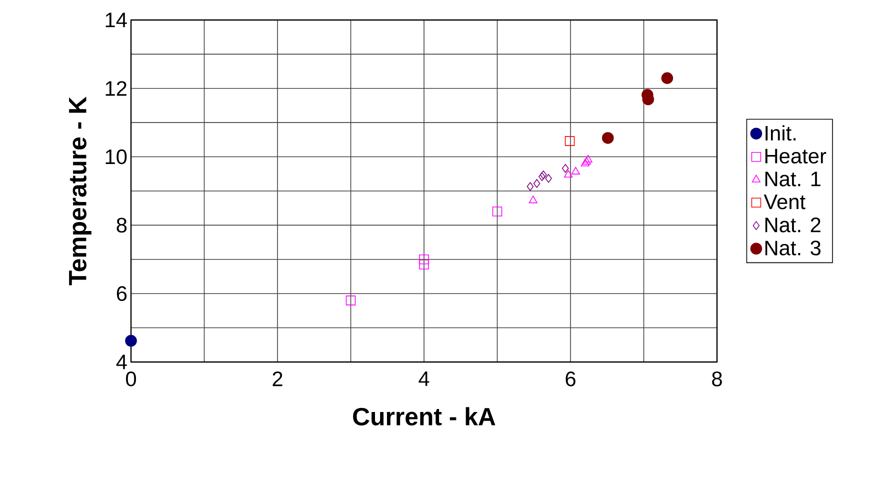 Image resolution: width=878 pixels, height=497 pixels. Describe the element at coordinates (131, 379) in the screenshot. I see `x-tick-label: 0` at that location.